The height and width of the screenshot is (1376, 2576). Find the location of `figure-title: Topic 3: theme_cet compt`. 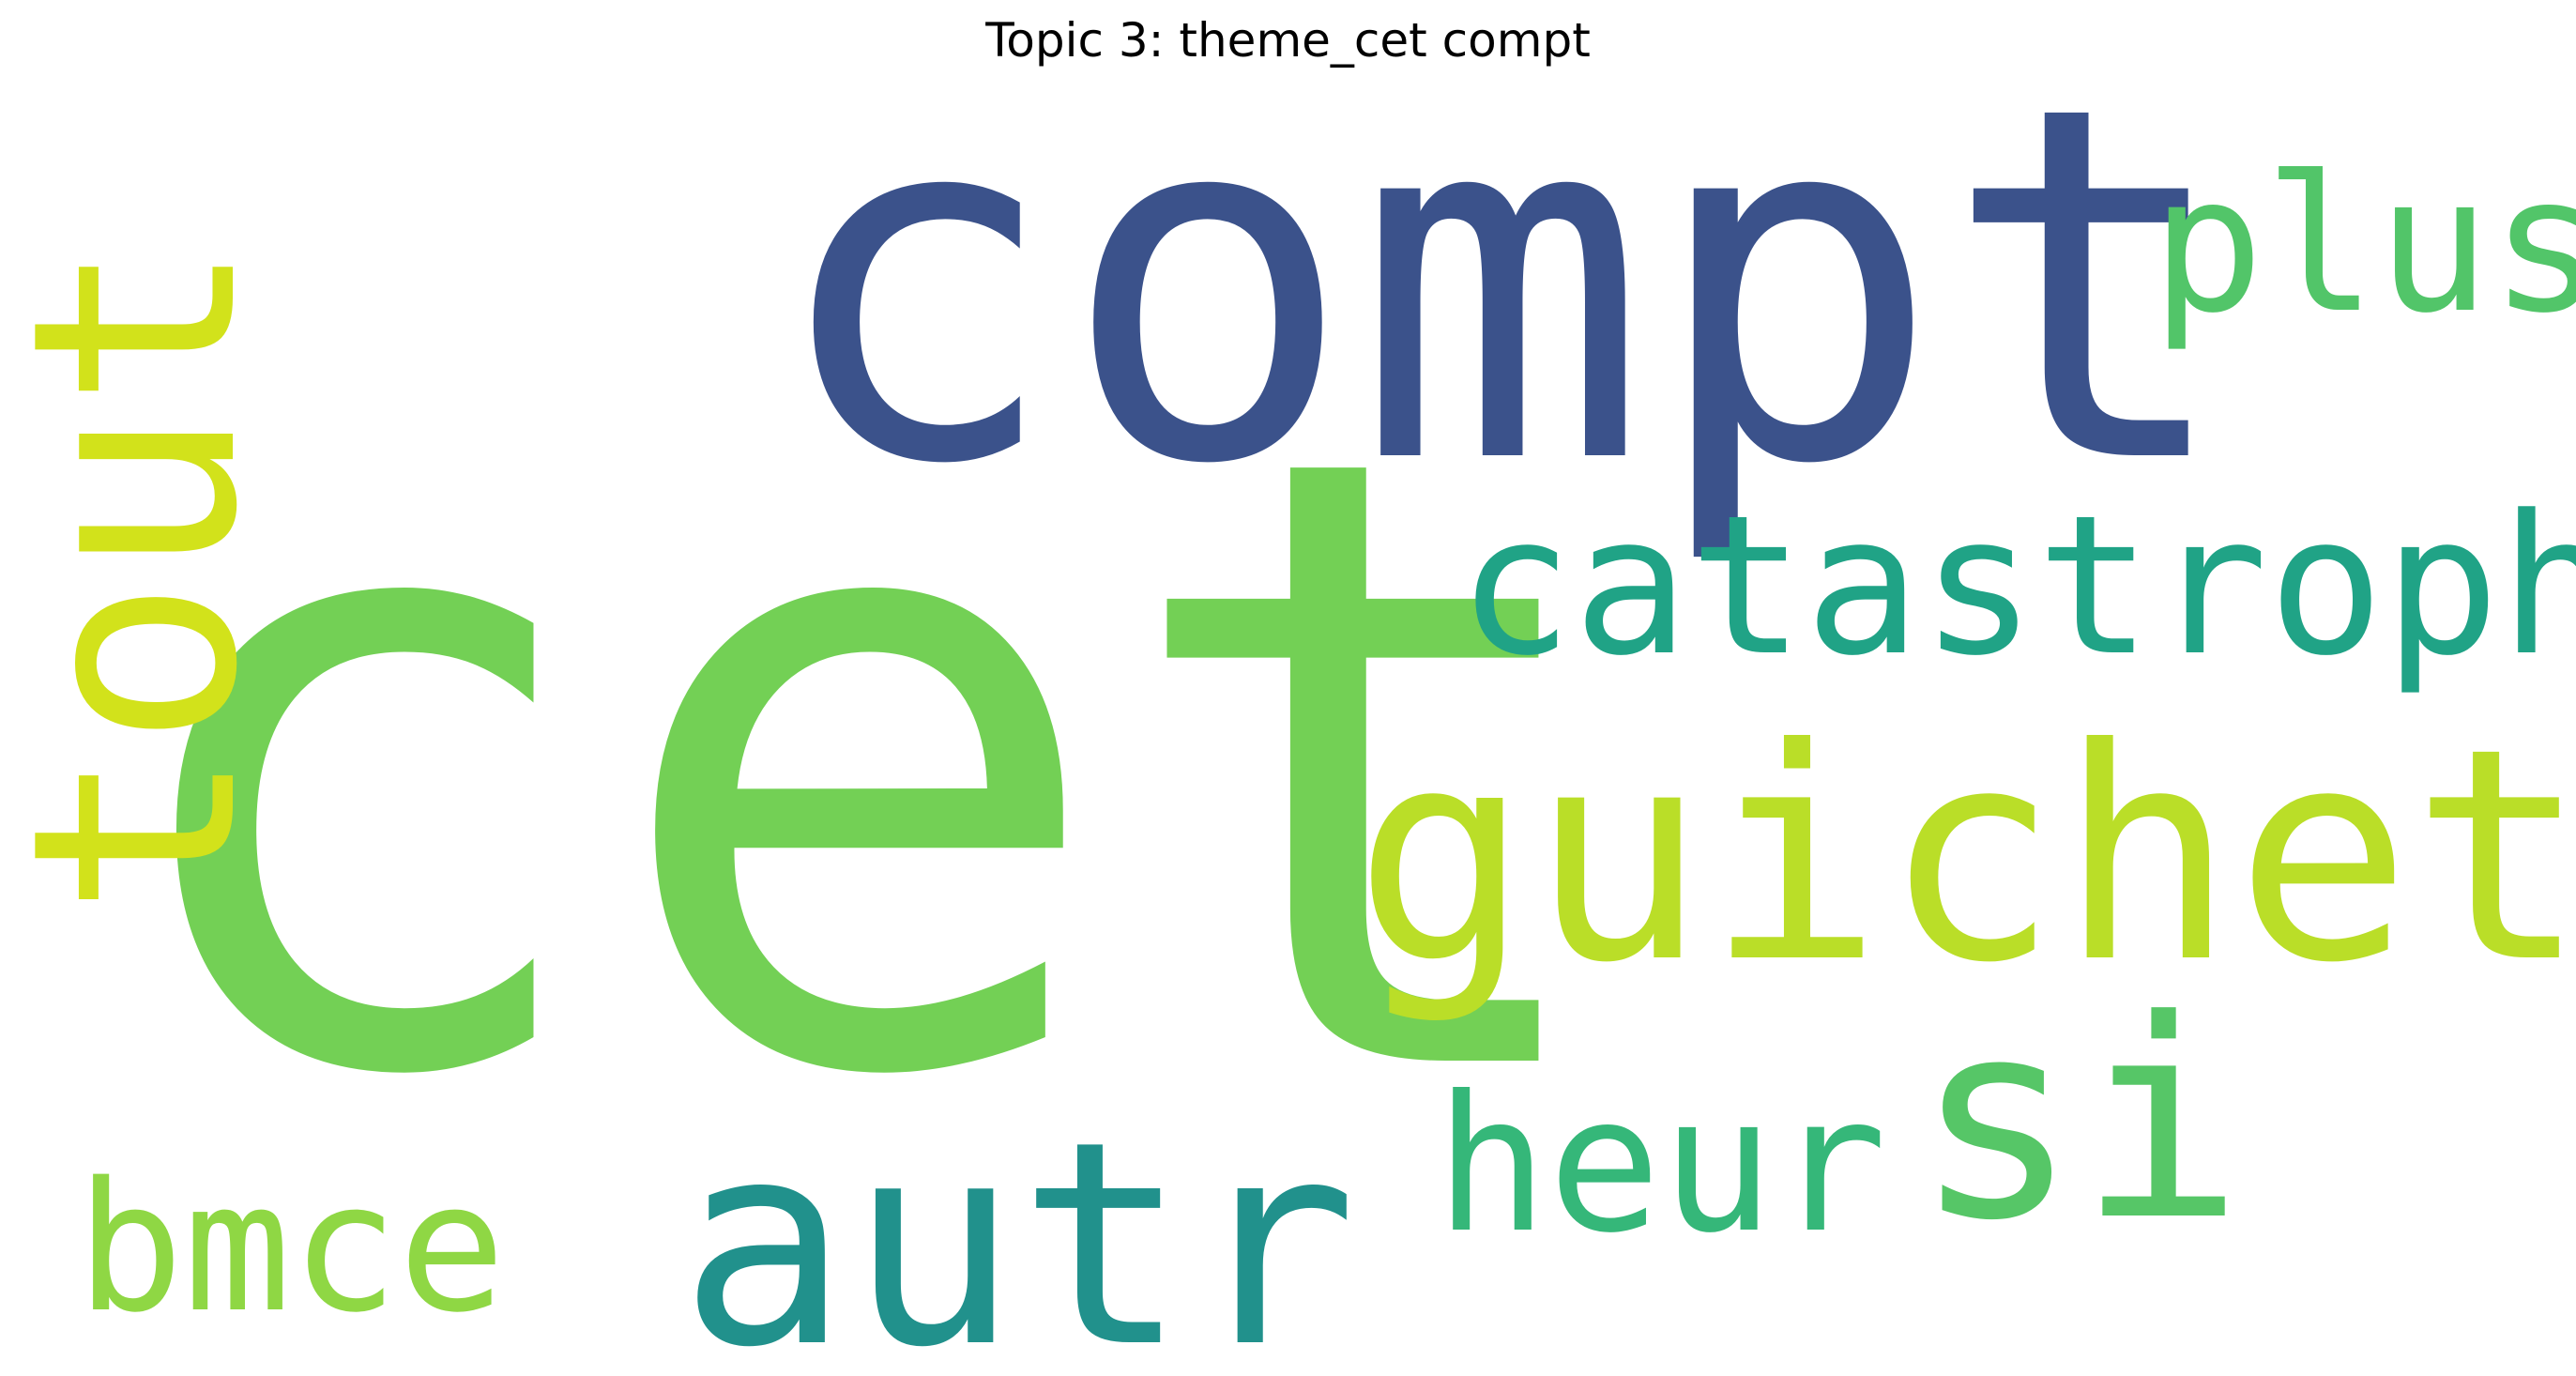

figure-title: Topic 3: theme_cet compt is located at coordinates (1288, 40).